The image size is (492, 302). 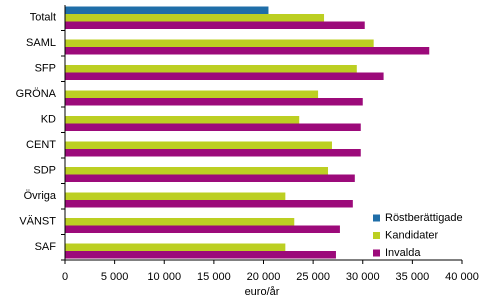 What do you see at coordinates (164, 277) in the screenshot?
I see `x-tick-label: 10 000` at bounding box center [164, 277].